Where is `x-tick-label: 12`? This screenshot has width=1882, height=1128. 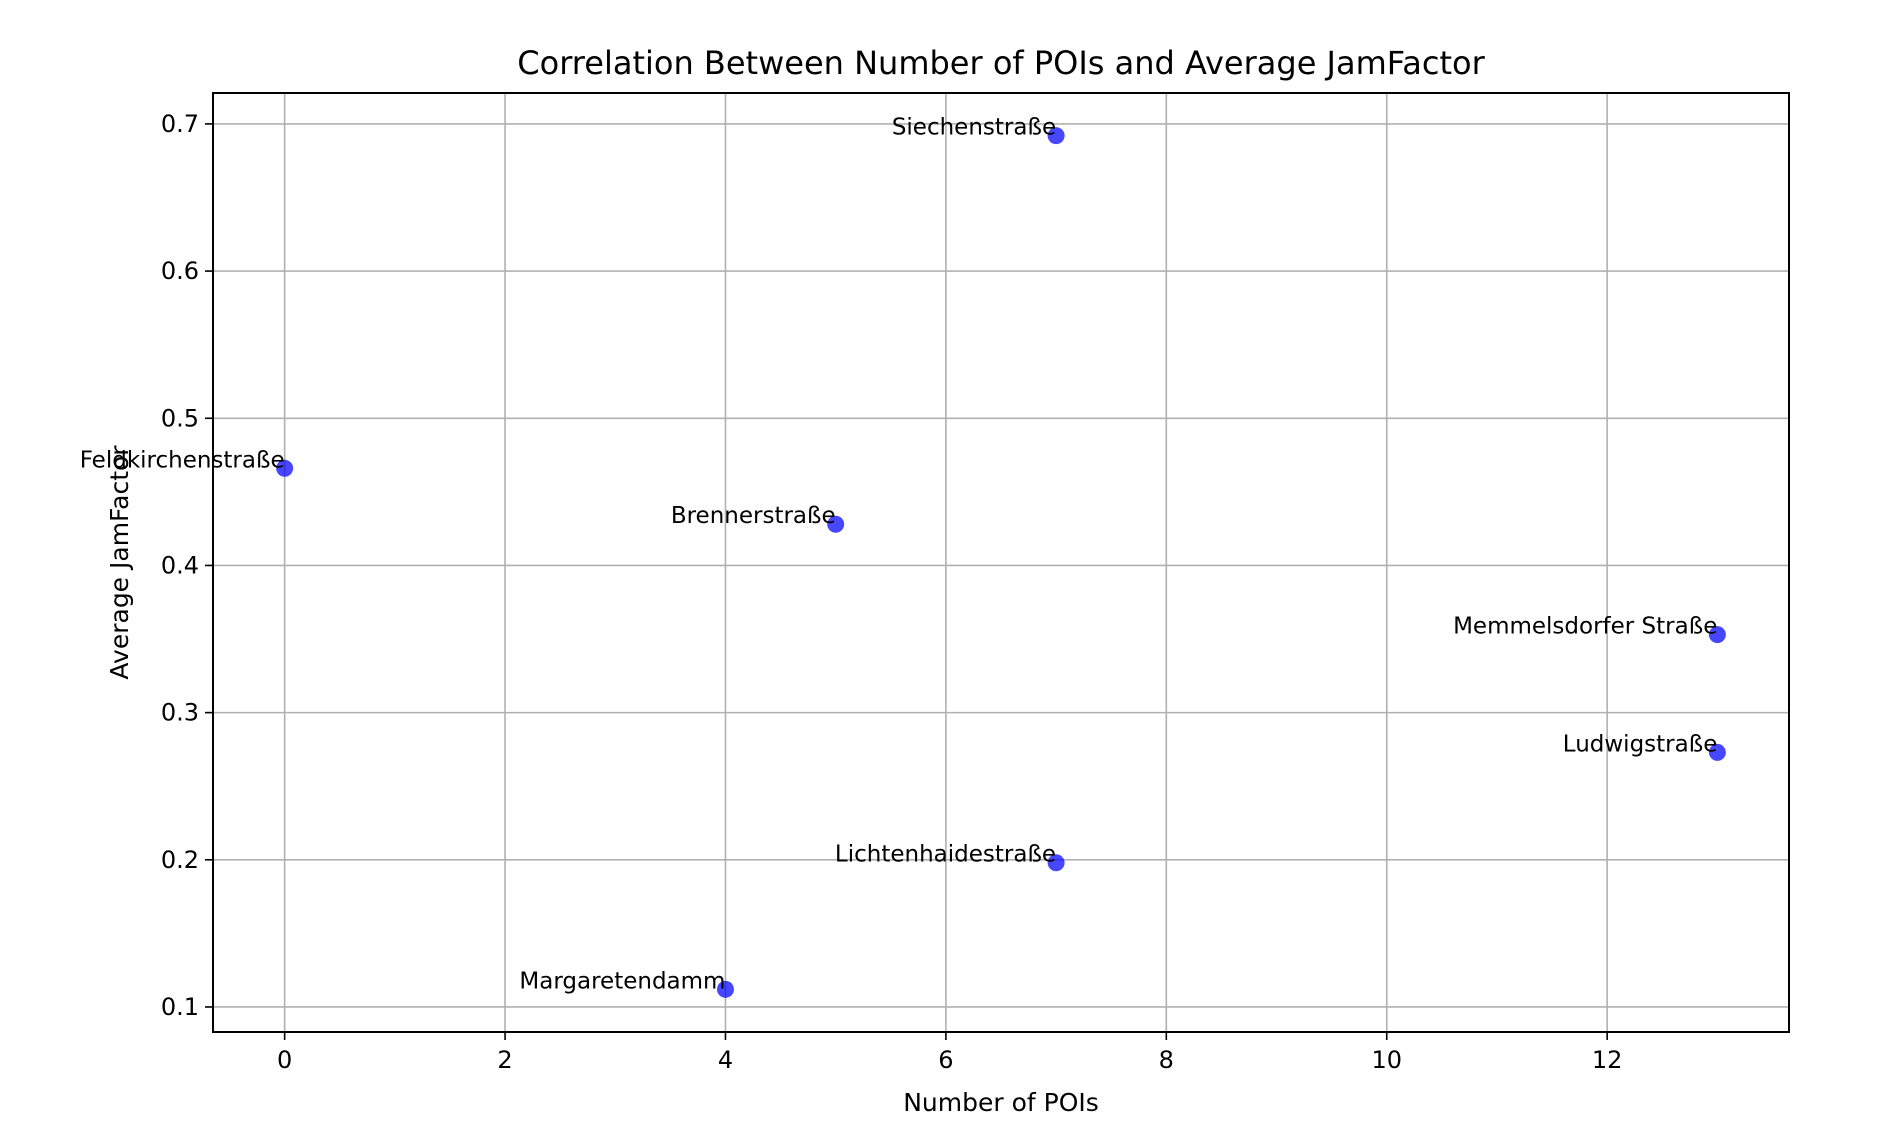 x-tick-label: 12 is located at coordinates (1607, 1060).